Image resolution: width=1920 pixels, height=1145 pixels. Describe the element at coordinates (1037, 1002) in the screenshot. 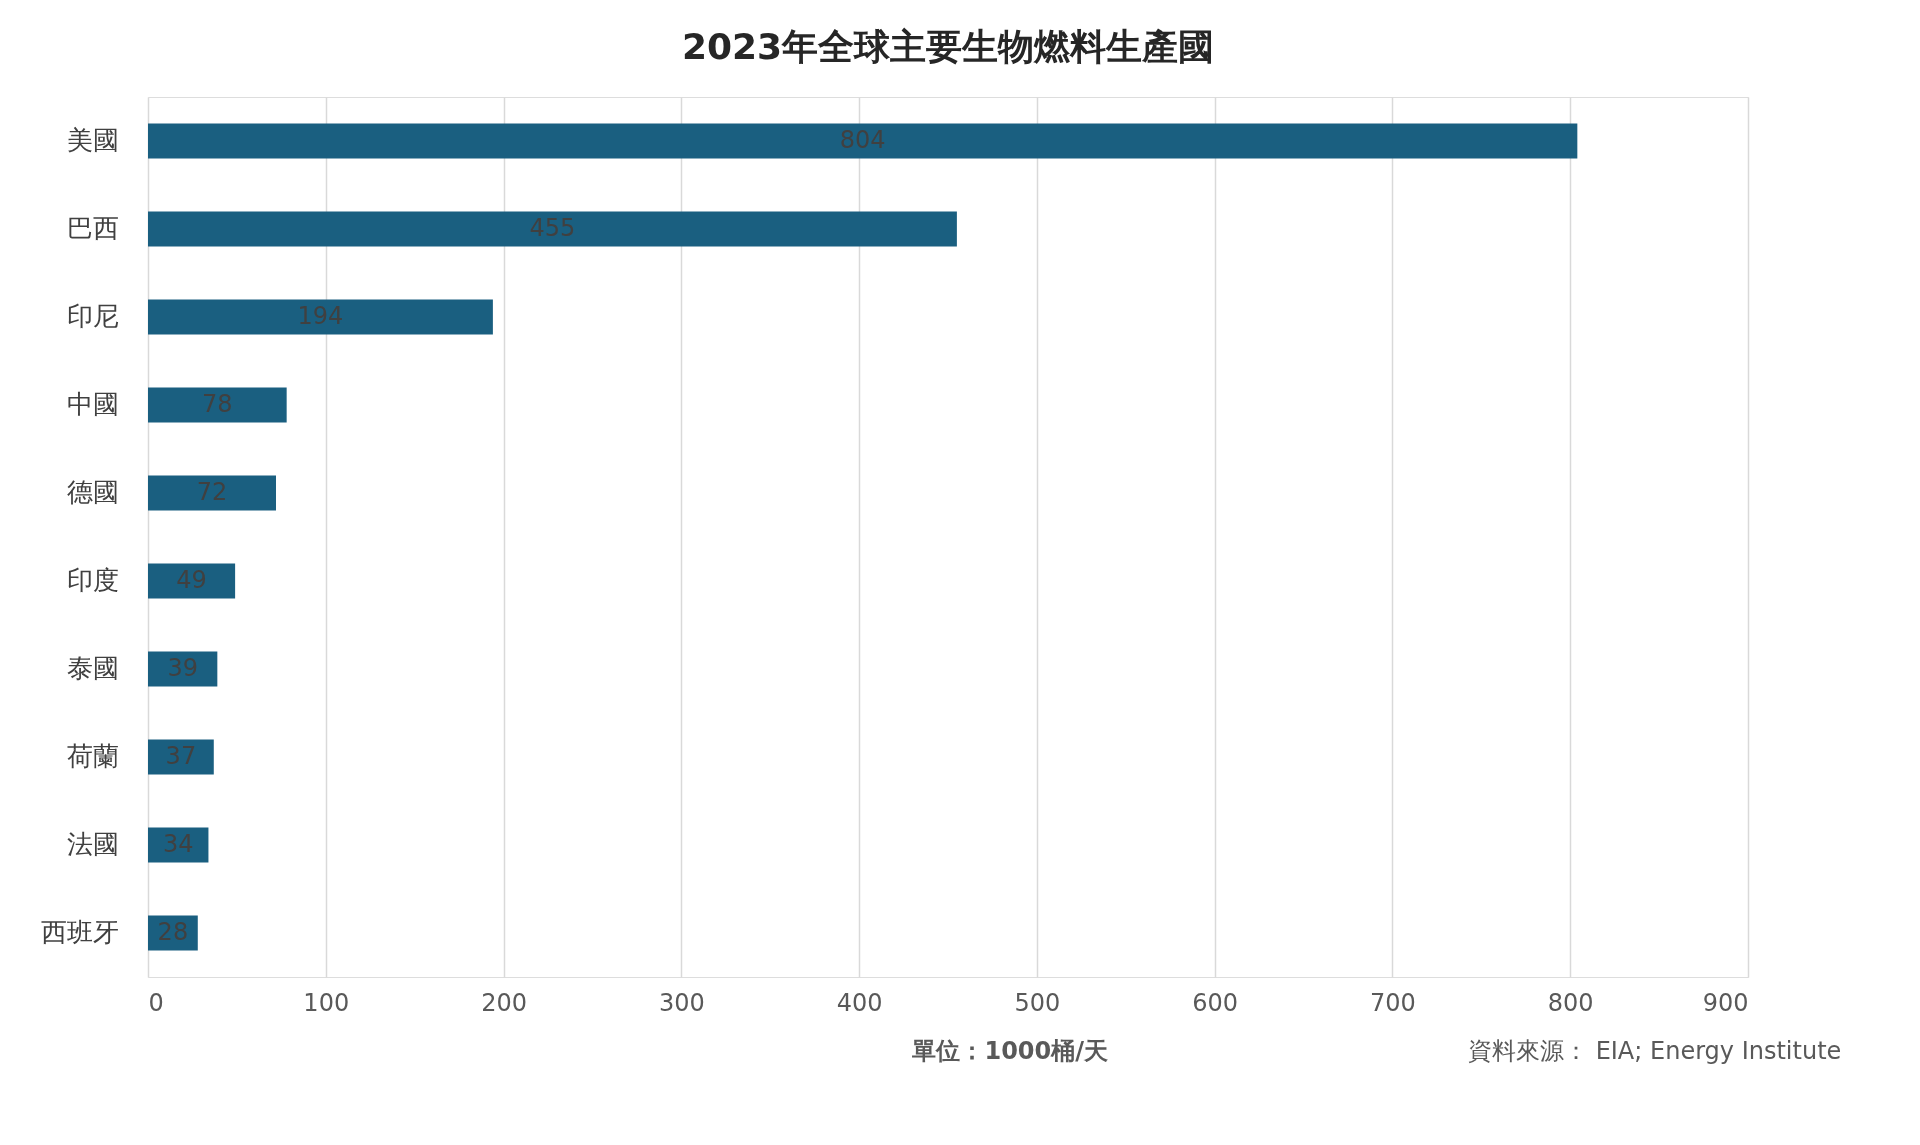

I see `x-tick-label: 500` at that location.